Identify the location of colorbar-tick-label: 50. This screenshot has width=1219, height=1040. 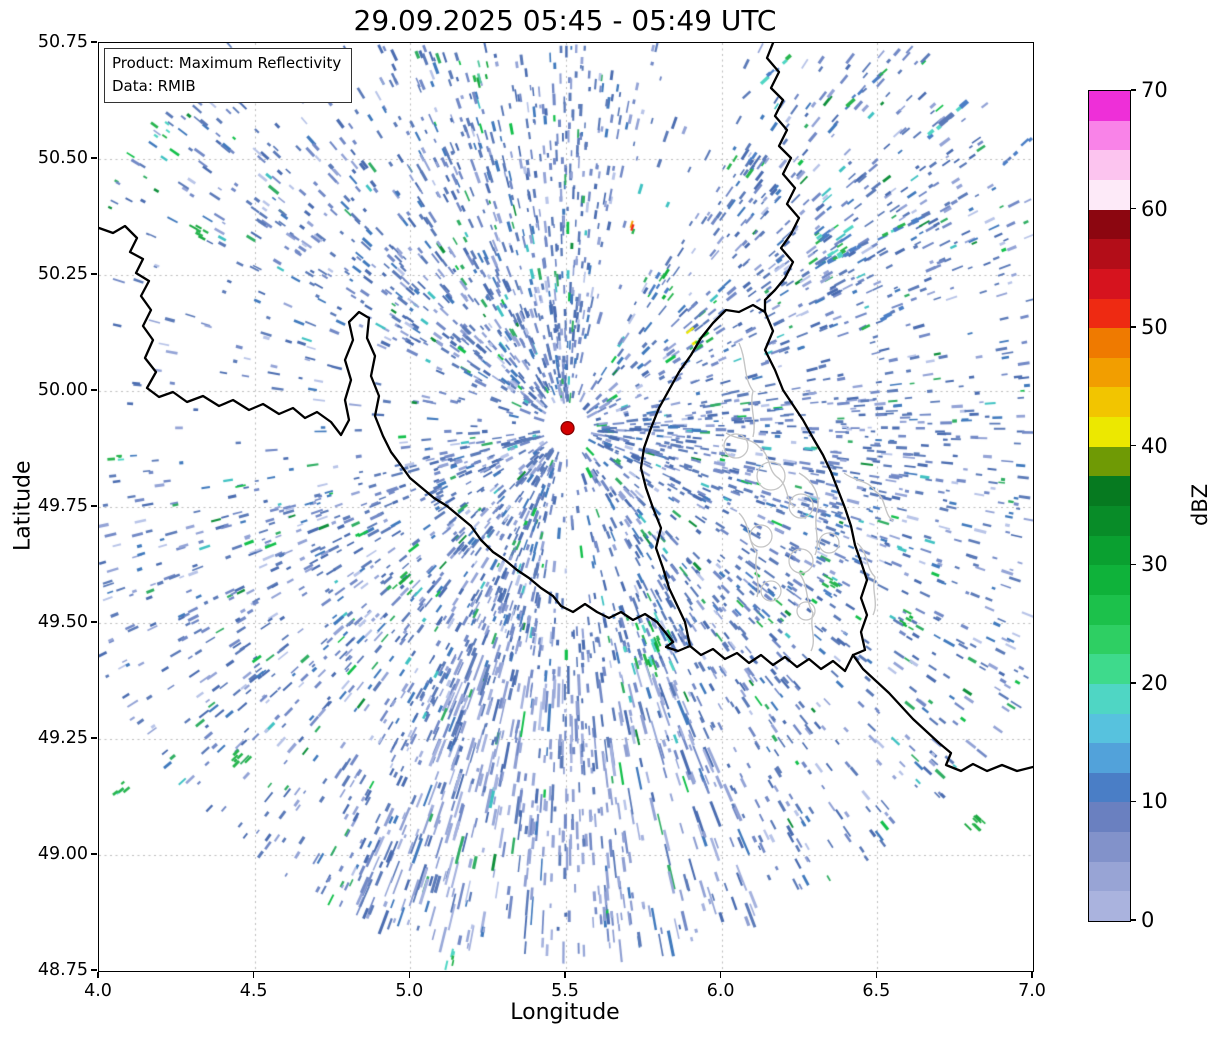
(1154, 327).